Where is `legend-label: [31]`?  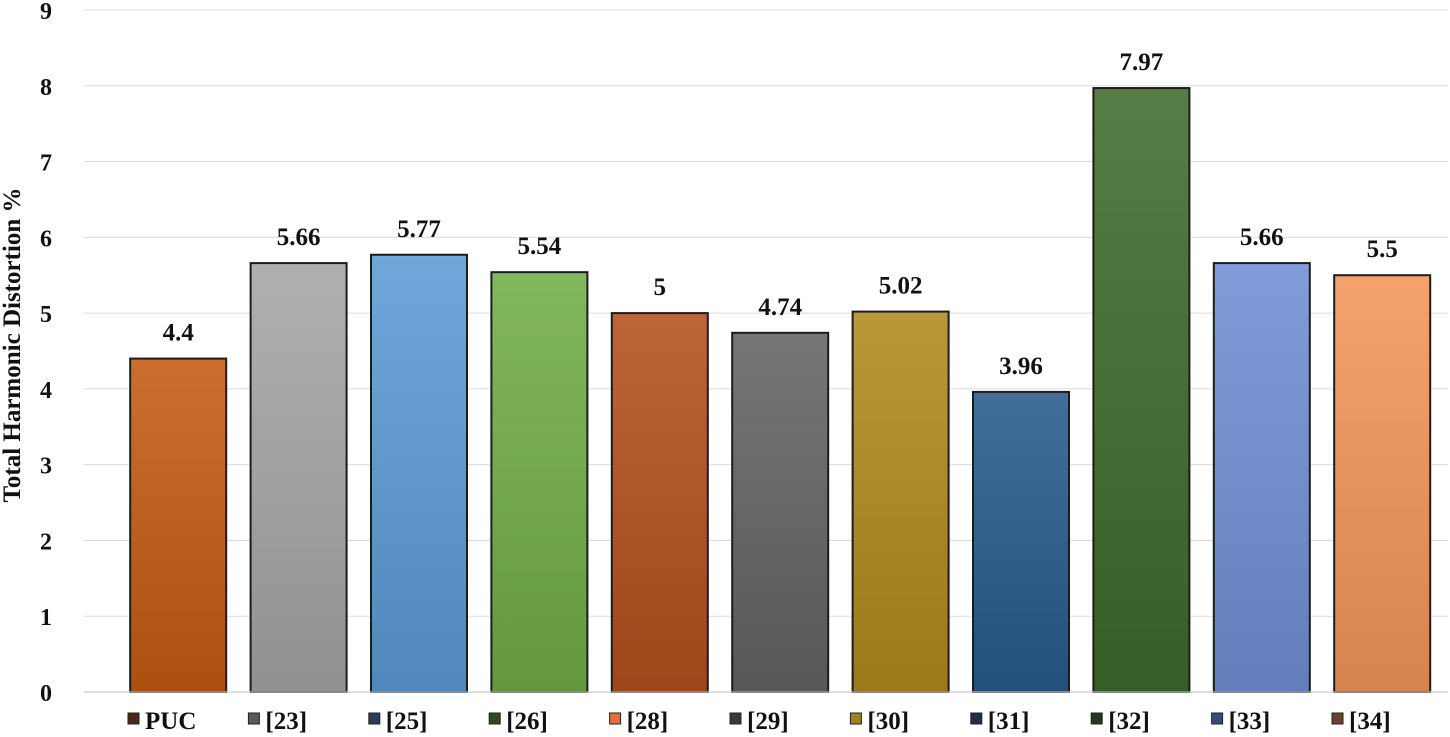
legend-label: [31] is located at coordinates (1009, 721).